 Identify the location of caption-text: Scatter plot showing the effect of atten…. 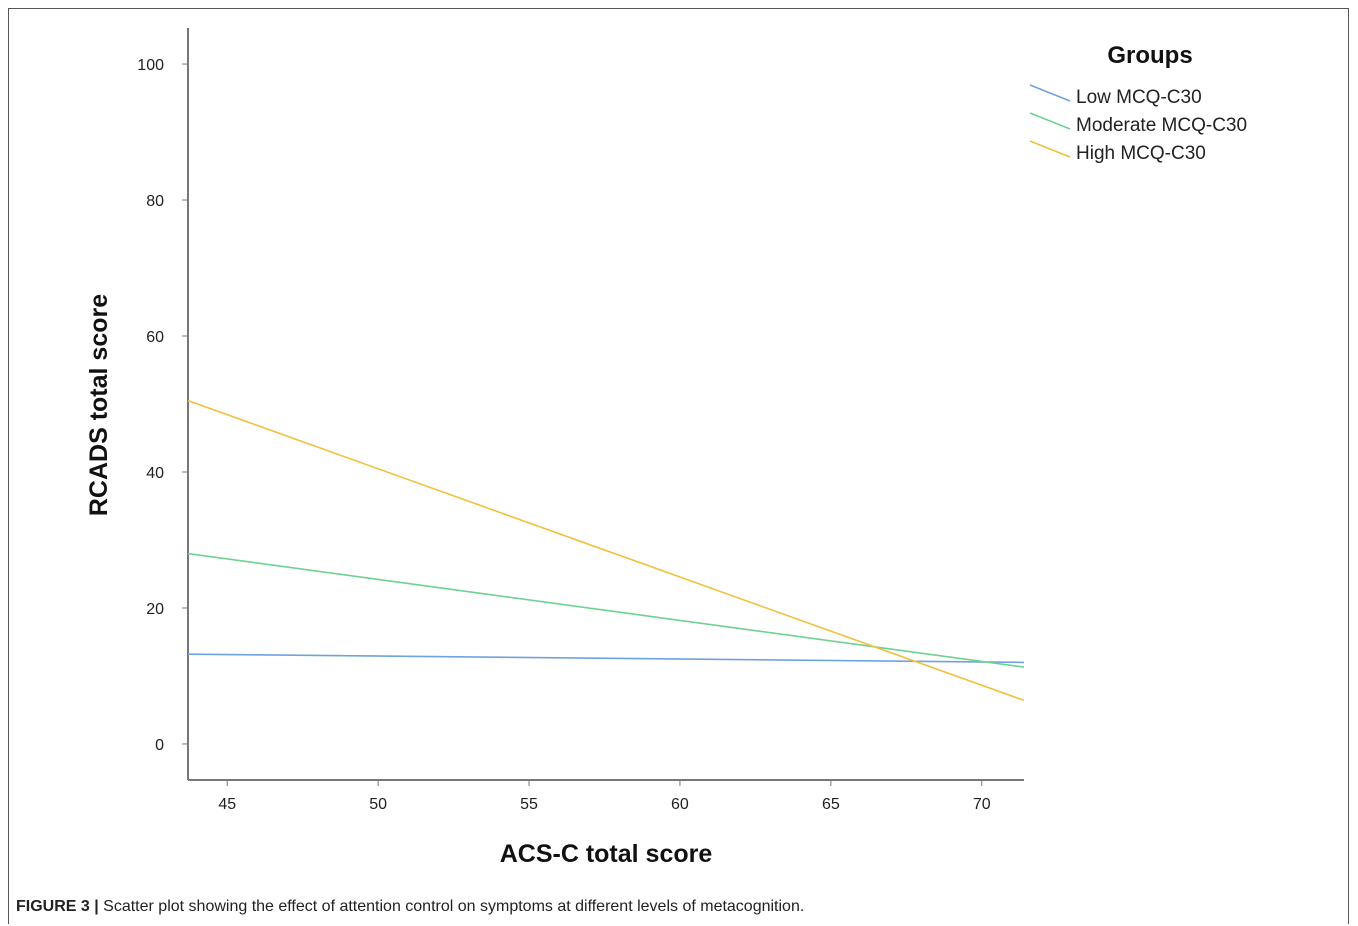
(451, 906).